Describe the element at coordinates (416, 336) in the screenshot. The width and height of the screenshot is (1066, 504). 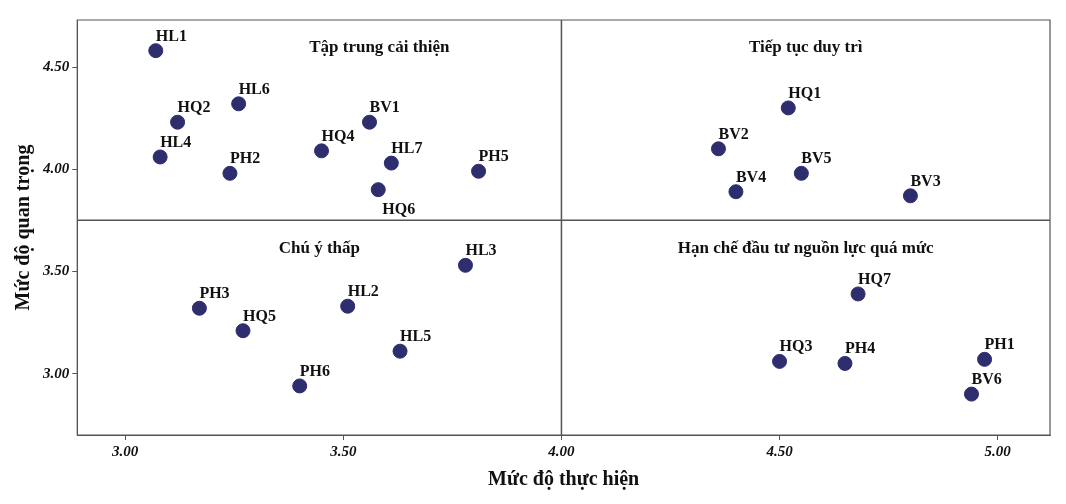
I see `data-label: HL5` at that location.